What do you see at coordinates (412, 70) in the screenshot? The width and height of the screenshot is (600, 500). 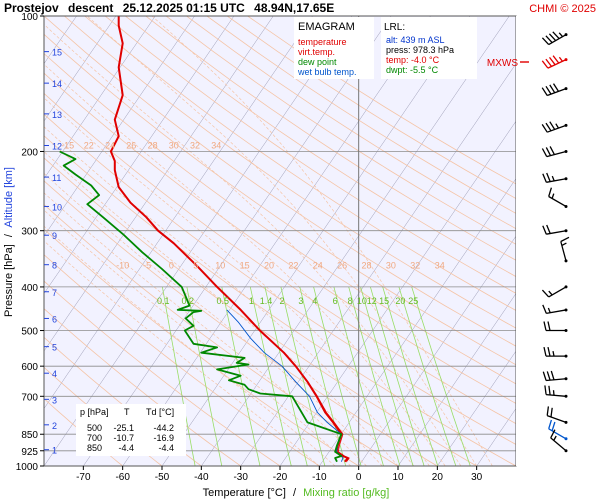 I see `lrl-dwpt: dwpt: -5.5 °C` at bounding box center [412, 70].